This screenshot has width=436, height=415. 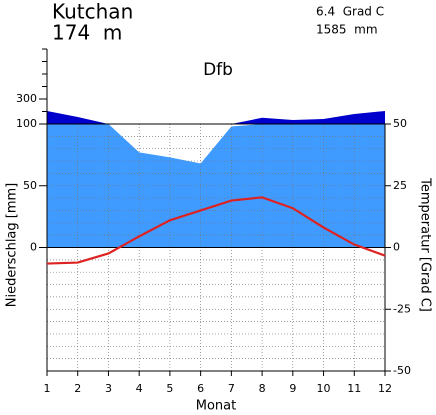 I want to click on x-tick-label: 2, so click(x=77, y=388).